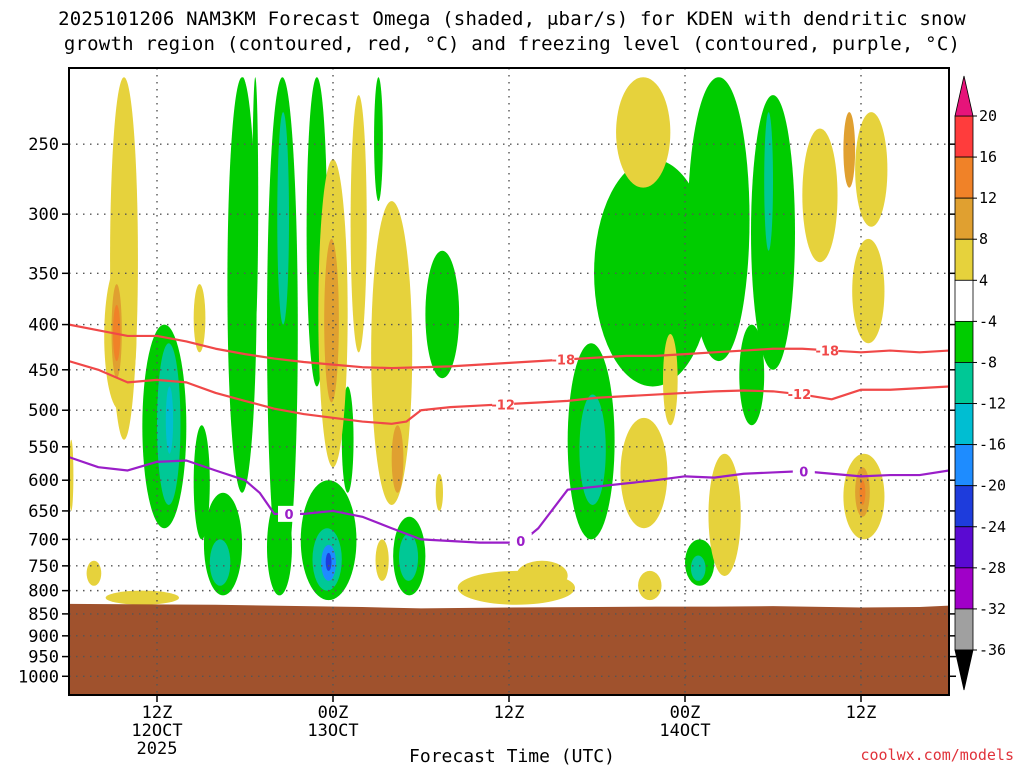 This screenshot has height=768, width=1024. Describe the element at coordinates (861, 713) in the screenshot. I see `x-tick-label-54-0: 12Z` at that location.